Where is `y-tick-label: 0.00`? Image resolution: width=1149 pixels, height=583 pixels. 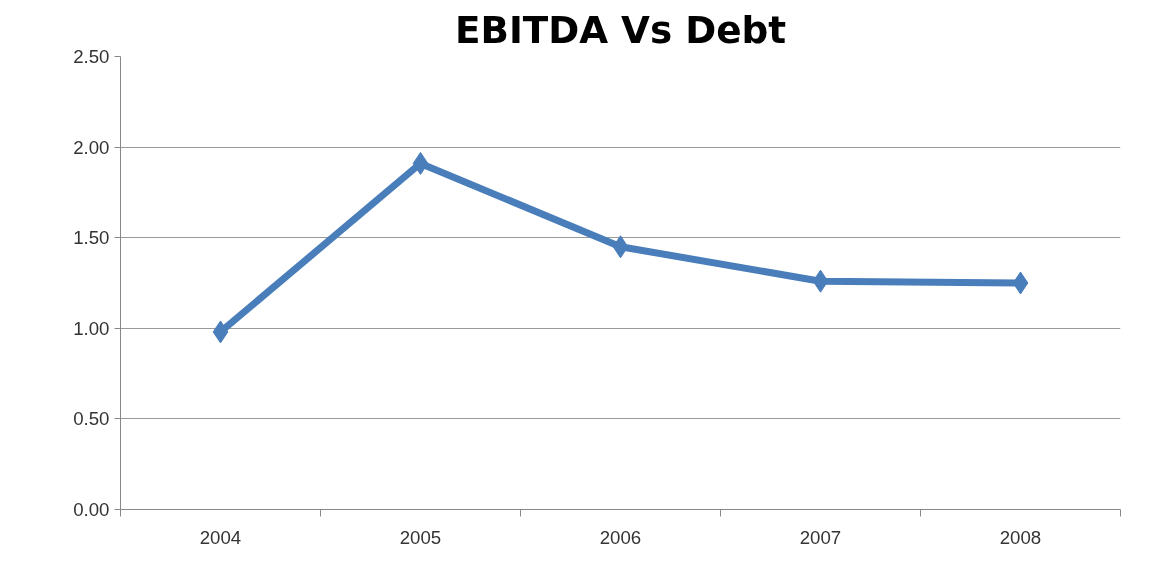
y-tick-label: 0.00 is located at coordinates (91, 509).